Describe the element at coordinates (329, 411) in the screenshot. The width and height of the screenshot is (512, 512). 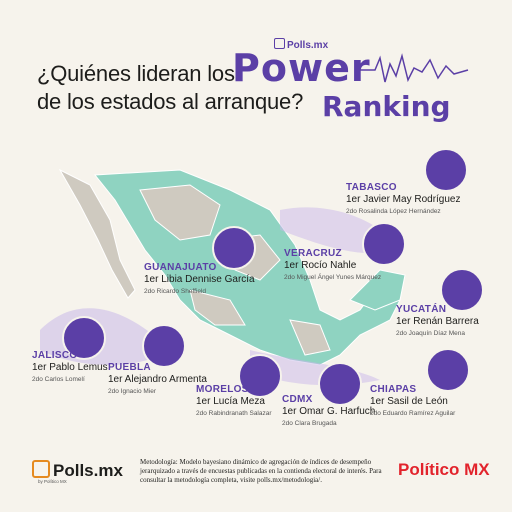
I see `first-place-cdmx: 1er Omar G. Harfuch` at that location.